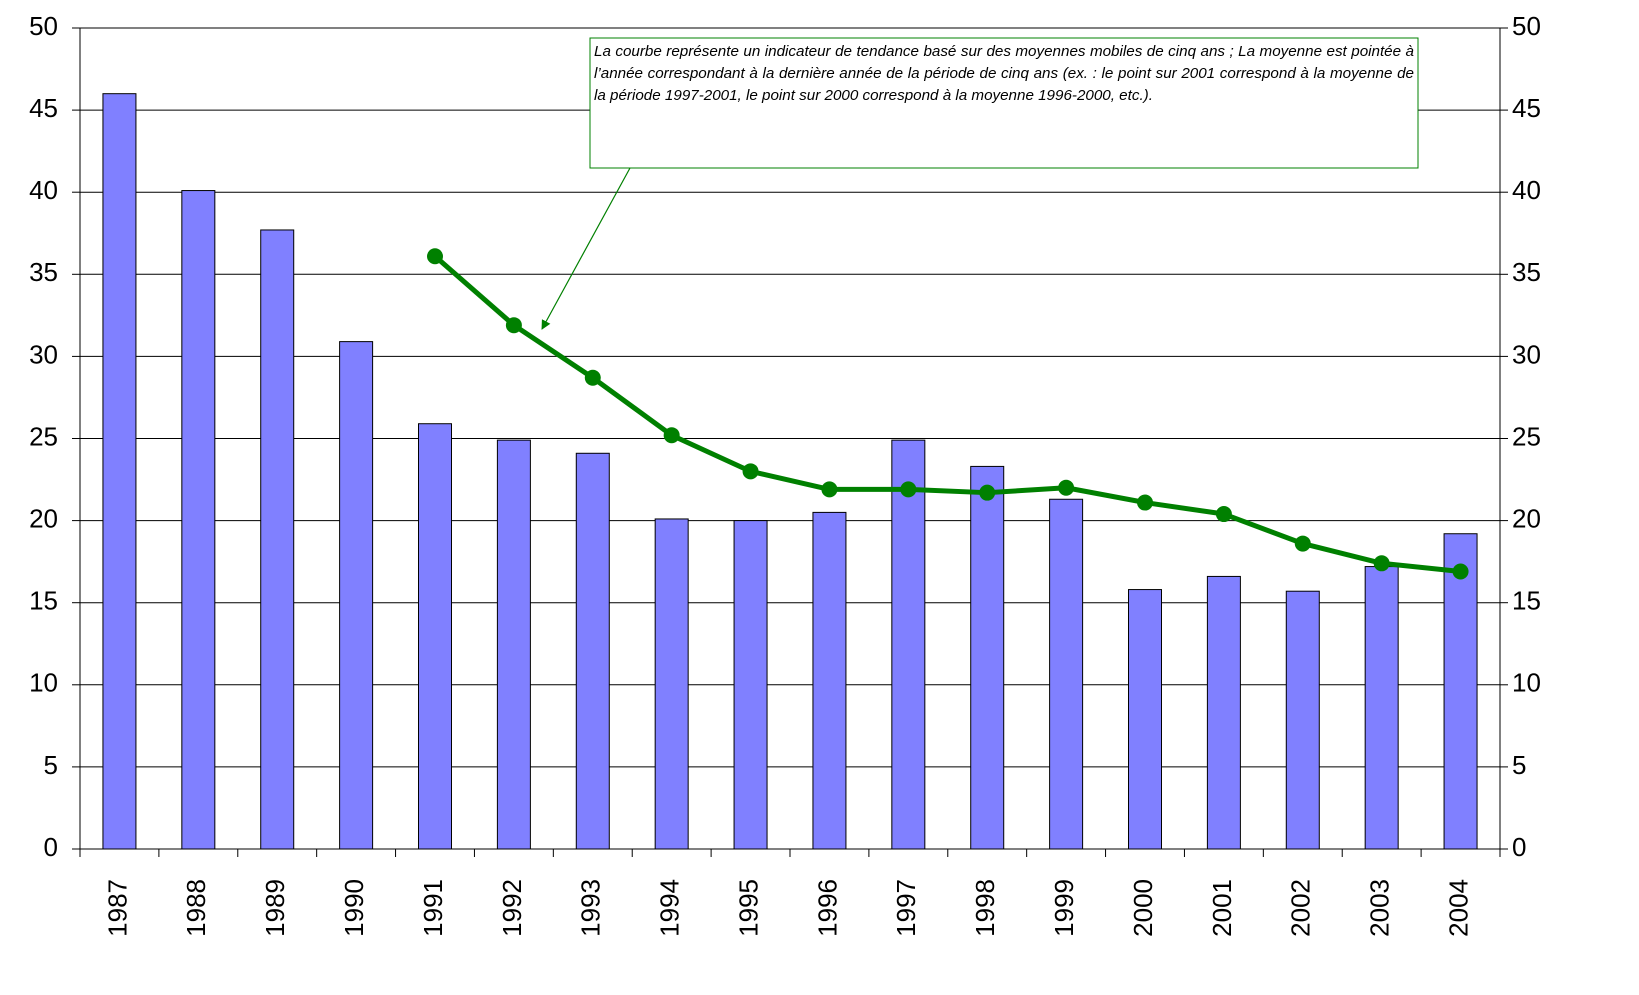 This screenshot has height=995, width=1639. Describe the element at coordinates (275, 908) in the screenshot. I see `x-tick-label: 1989` at that location.